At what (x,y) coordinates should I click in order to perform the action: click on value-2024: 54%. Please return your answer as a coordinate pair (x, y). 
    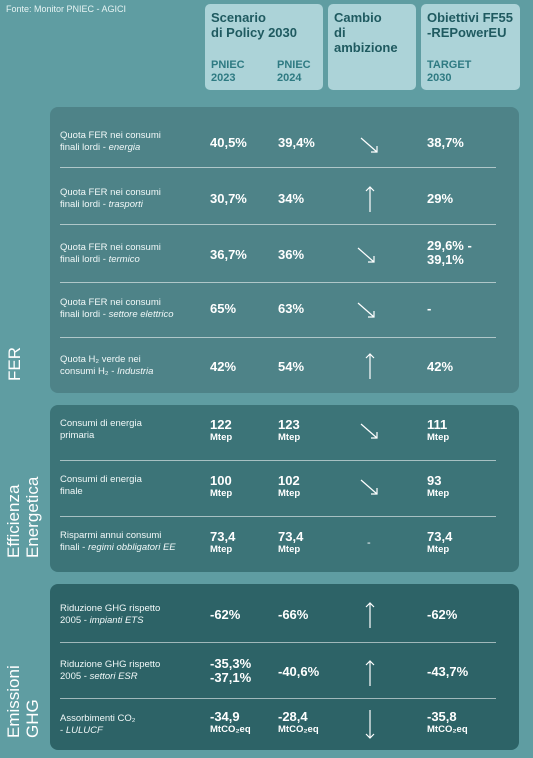
    Looking at the image, I should click on (291, 366).